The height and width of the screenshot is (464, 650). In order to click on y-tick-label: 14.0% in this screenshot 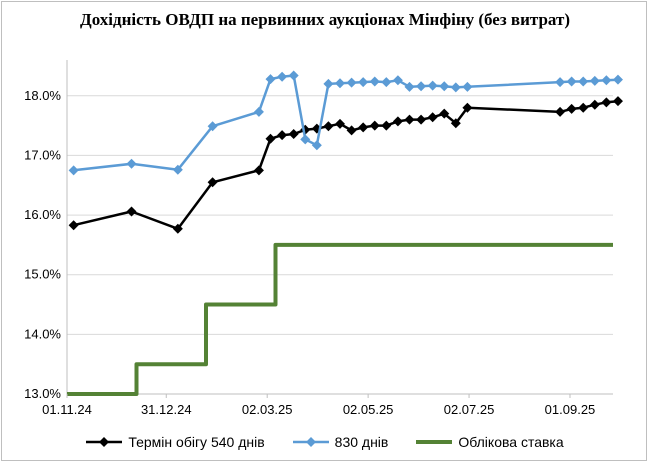, I will do `click(42, 333)`.